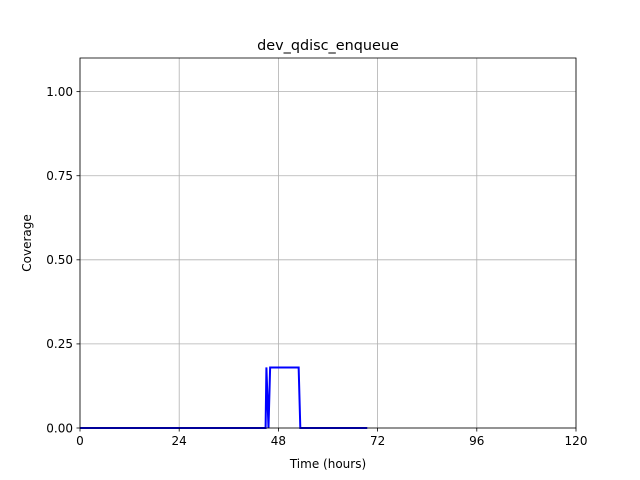 The height and width of the screenshot is (480, 640). What do you see at coordinates (576, 441) in the screenshot?
I see `x-tick-label: 120` at bounding box center [576, 441].